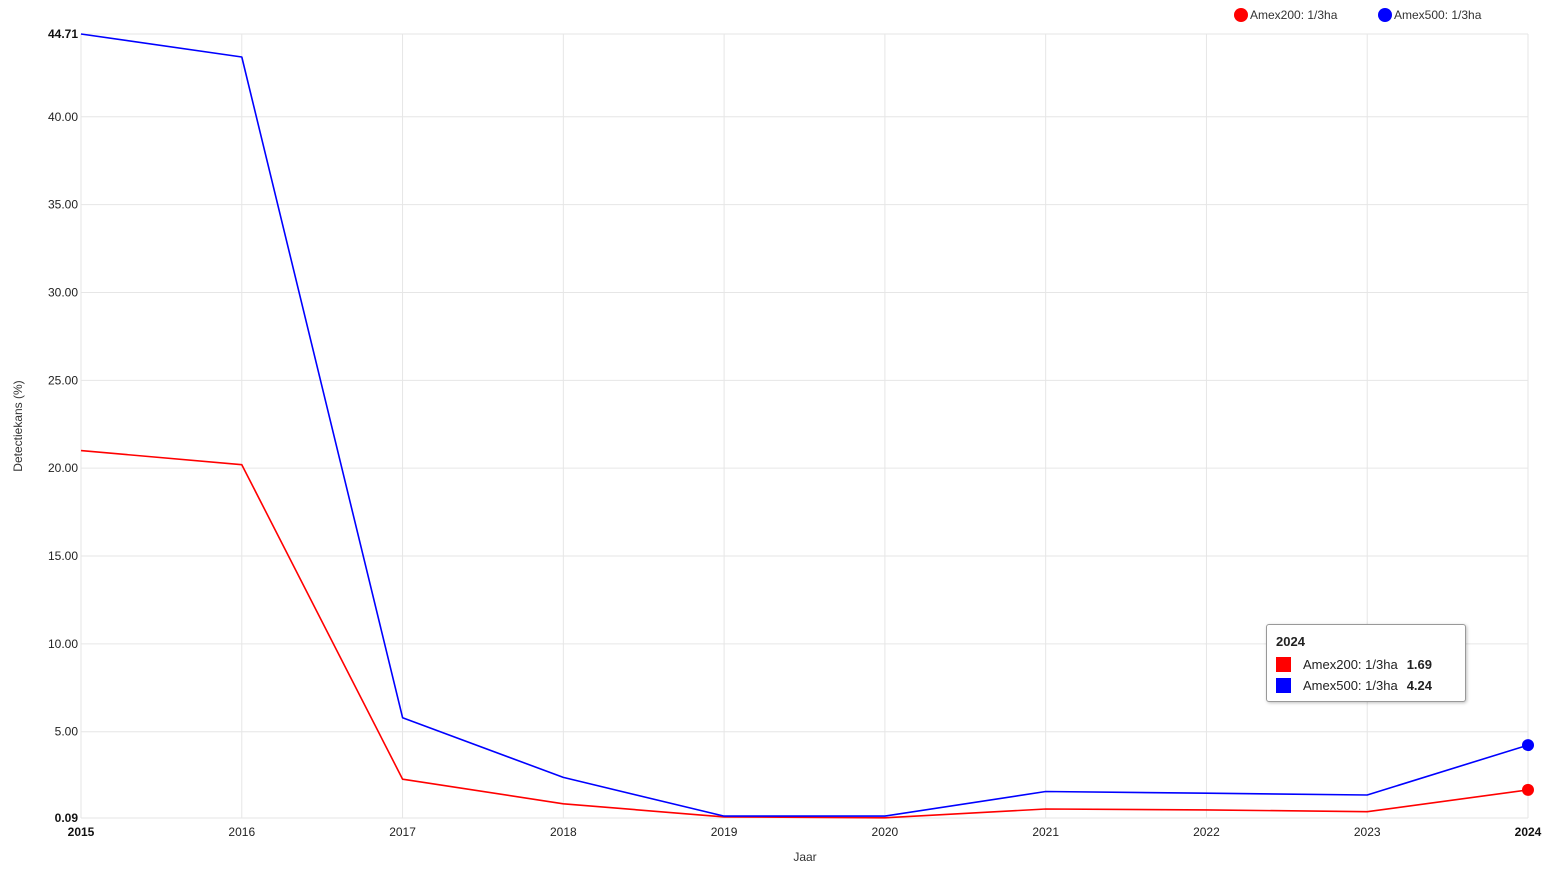  Describe the element at coordinates (63, 644) in the screenshot. I see `y-tick-label: 10.00` at that location.